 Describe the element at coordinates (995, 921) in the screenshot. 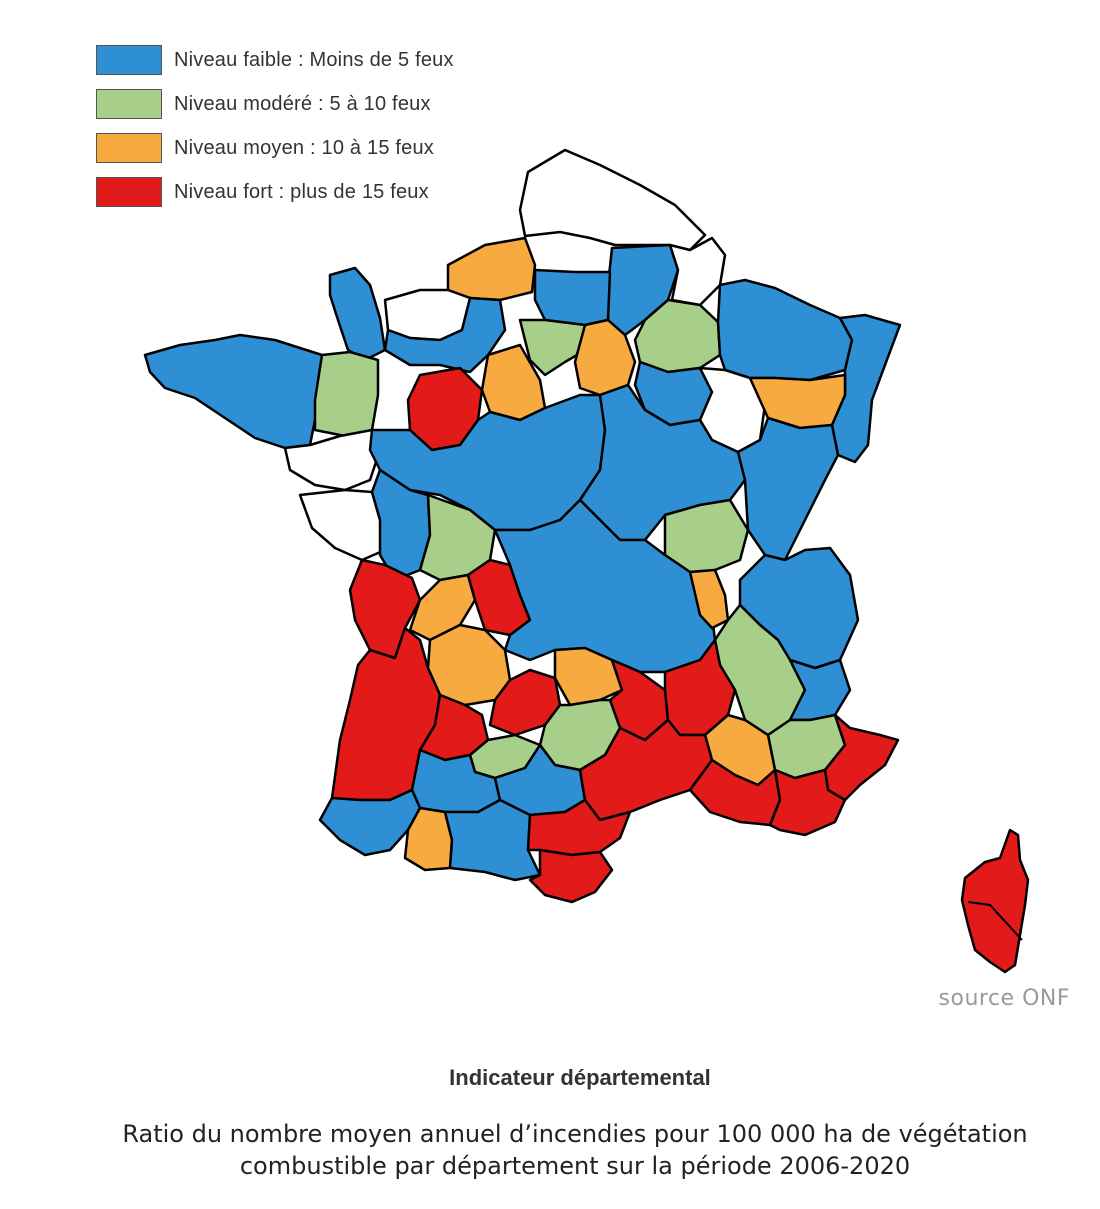

I see `corse-border-line` at that location.